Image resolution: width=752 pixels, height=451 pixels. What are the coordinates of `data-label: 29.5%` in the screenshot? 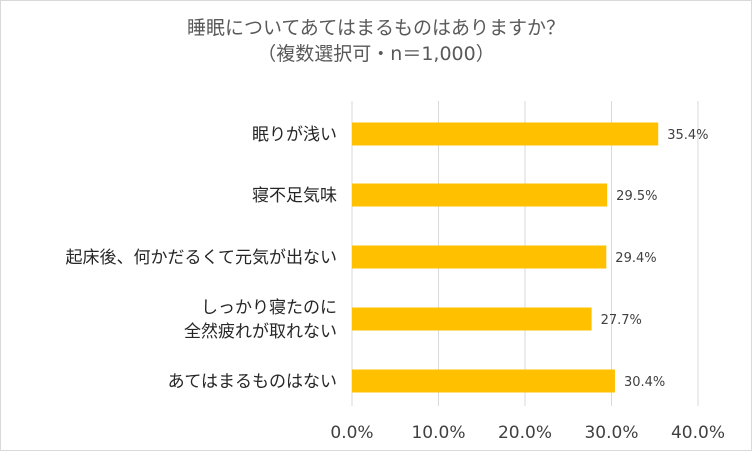 It's located at (636, 196).